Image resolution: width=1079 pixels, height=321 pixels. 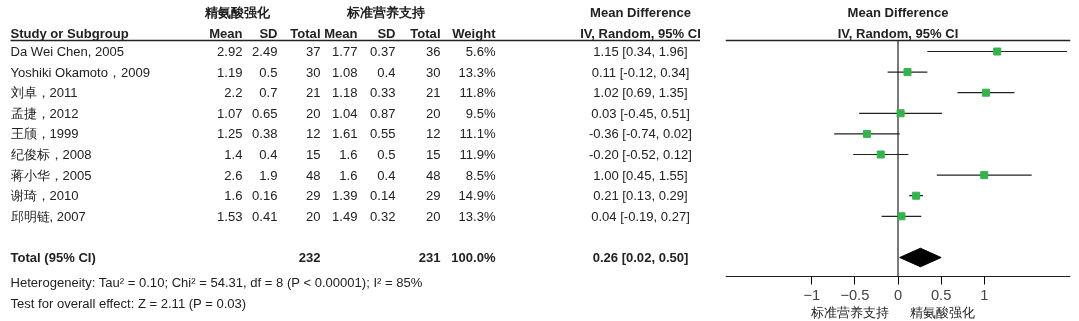 What do you see at coordinates (48, 216) in the screenshot?
I see `category-label: 邱明链, 2007` at bounding box center [48, 216].